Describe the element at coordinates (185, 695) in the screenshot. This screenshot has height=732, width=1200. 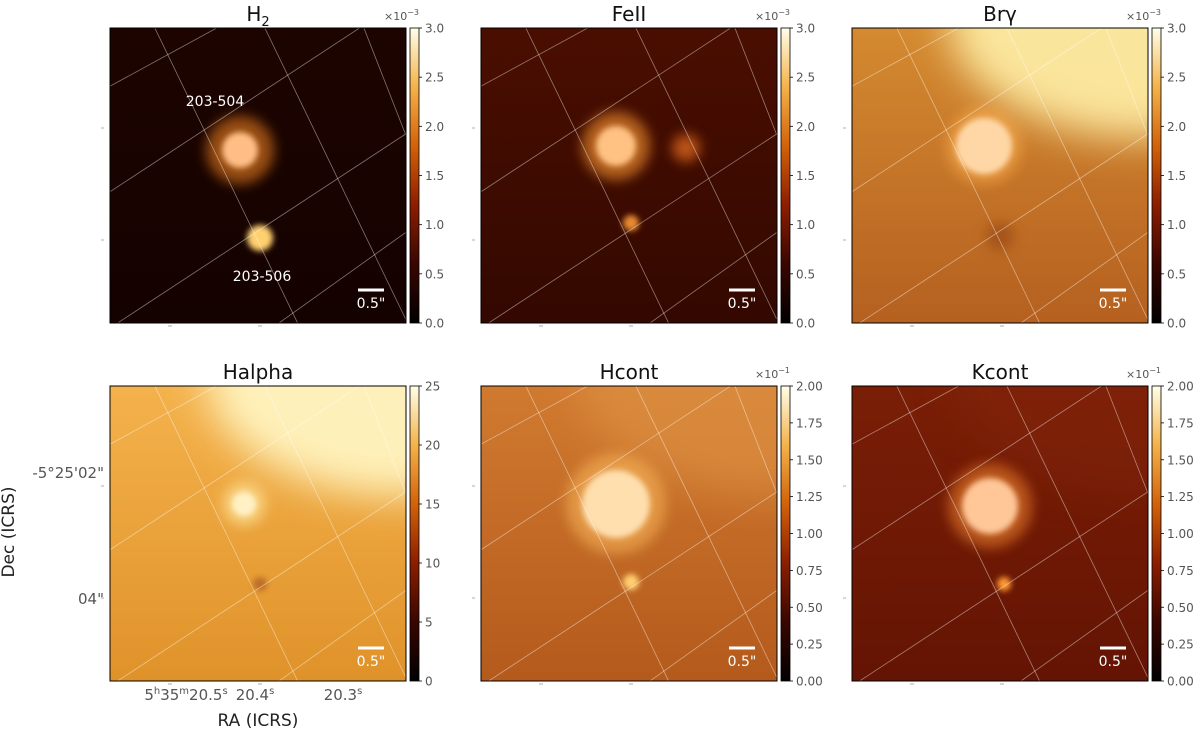
I see `ra-tick-label: 5h35m20.5s` at that location.